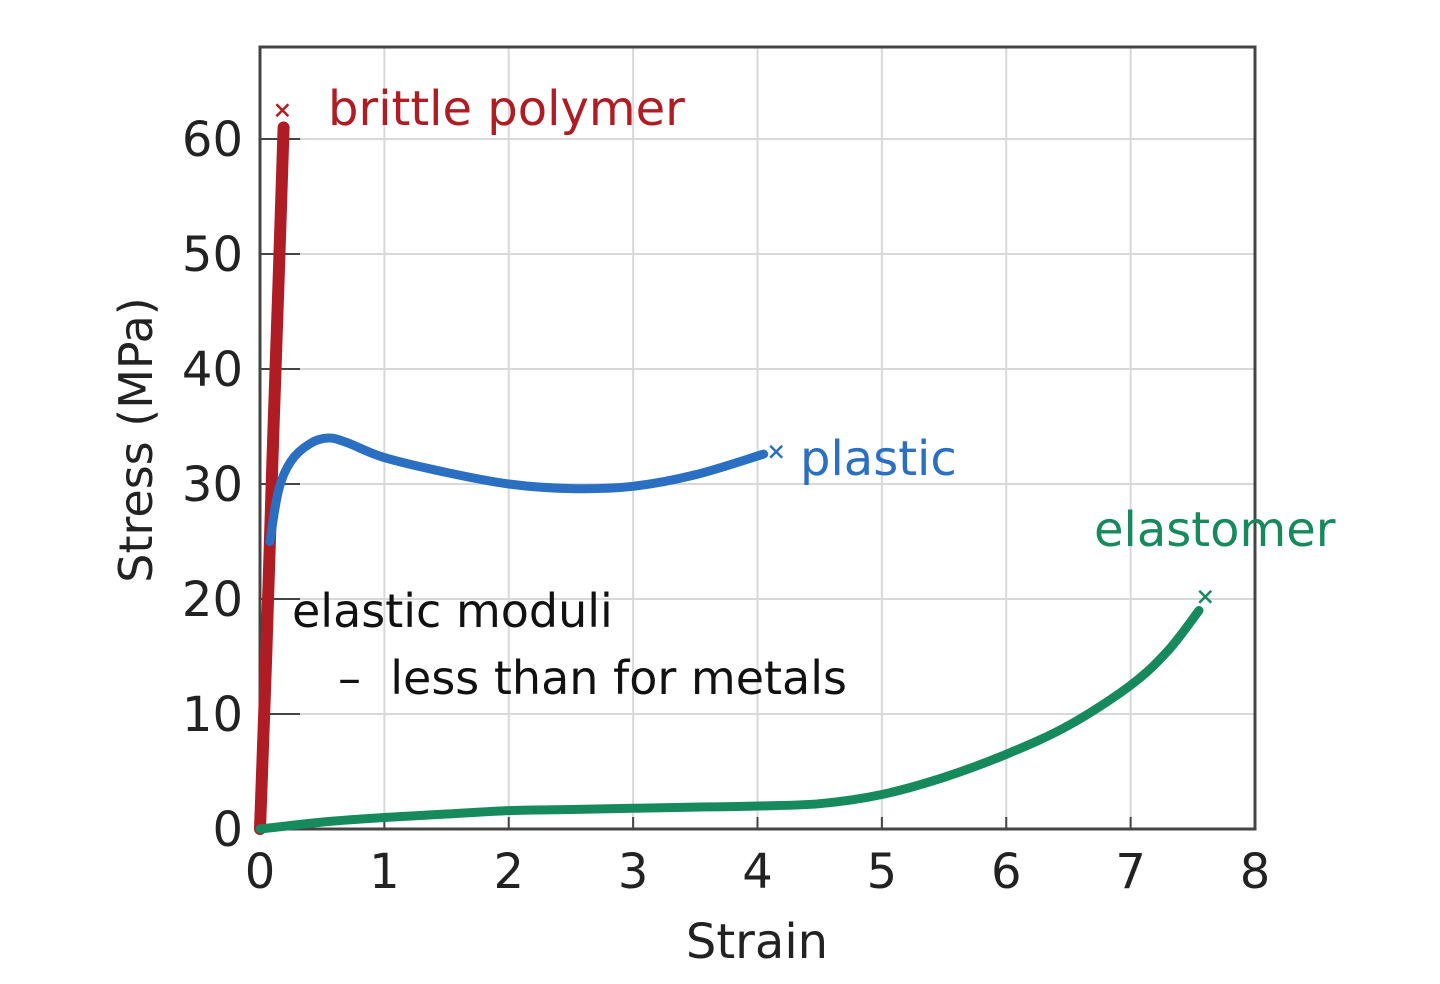  What do you see at coordinates (452, 611) in the screenshot?
I see `annotation-line-1: elastic moduli` at bounding box center [452, 611].